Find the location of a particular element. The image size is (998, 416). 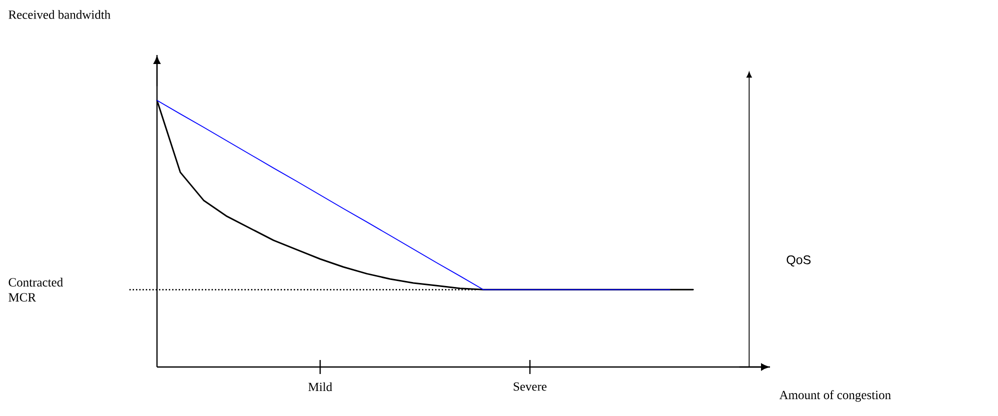

text: Received bandwidth is located at coordinates (59, 14).